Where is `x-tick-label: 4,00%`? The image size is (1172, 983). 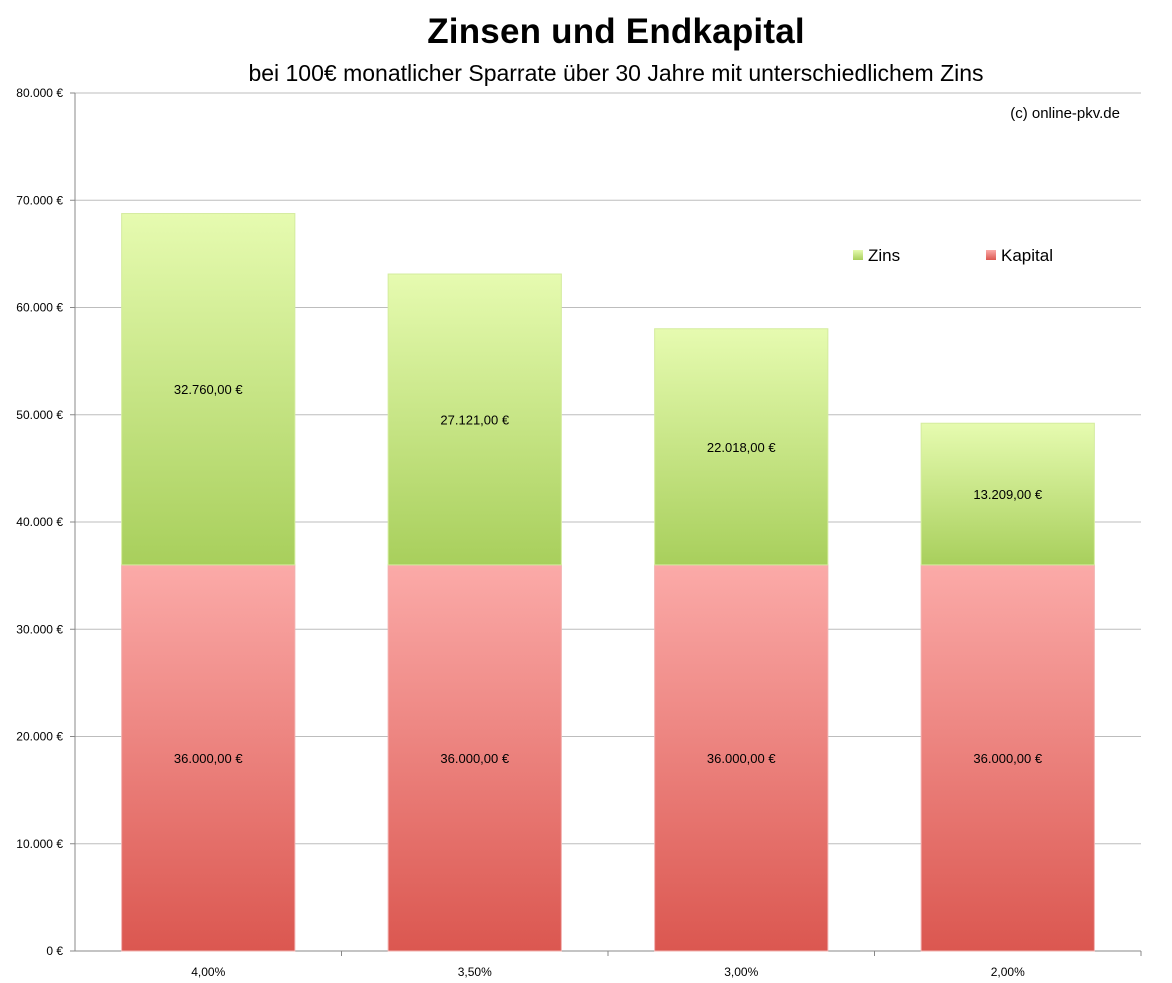
x-tick-label: 4,00% is located at coordinates (208, 972).